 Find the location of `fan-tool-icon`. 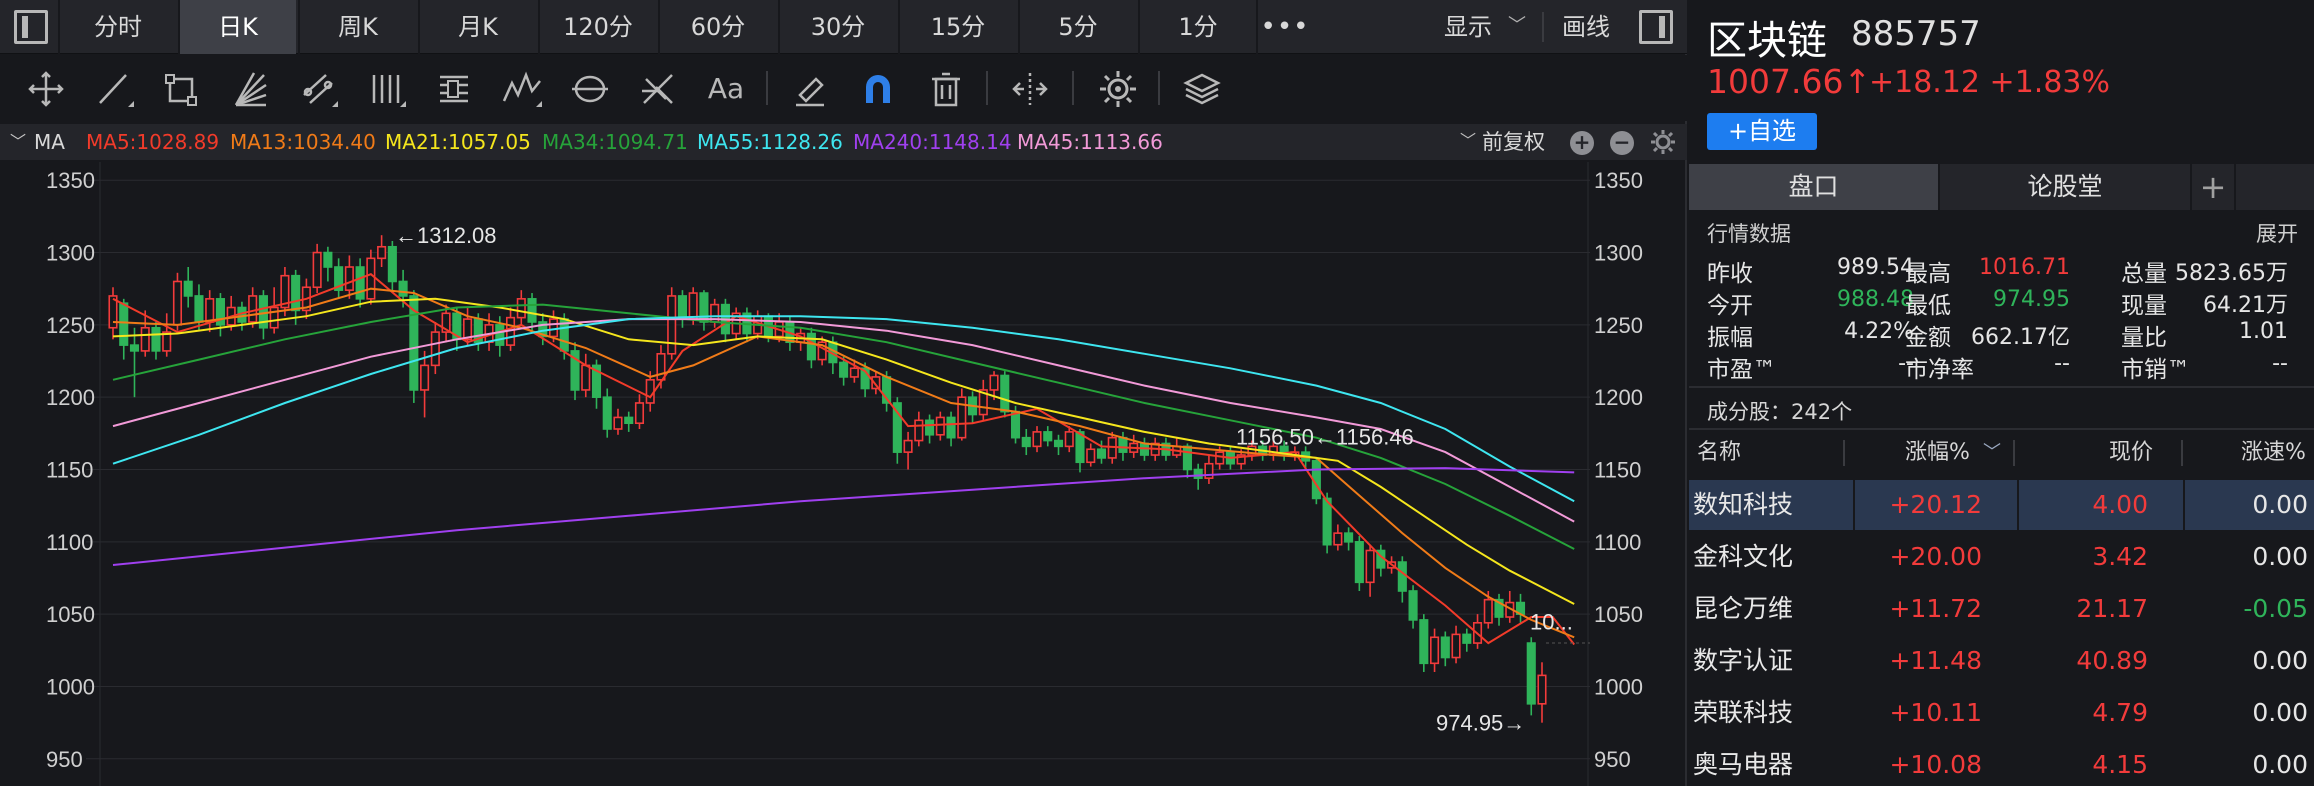

fan-tool-icon is located at coordinates (250, 89).